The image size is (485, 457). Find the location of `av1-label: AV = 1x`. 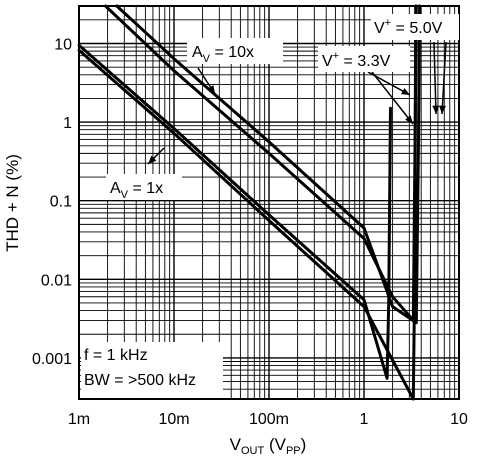

av1-label: AV = 1x is located at coordinates (136, 190).